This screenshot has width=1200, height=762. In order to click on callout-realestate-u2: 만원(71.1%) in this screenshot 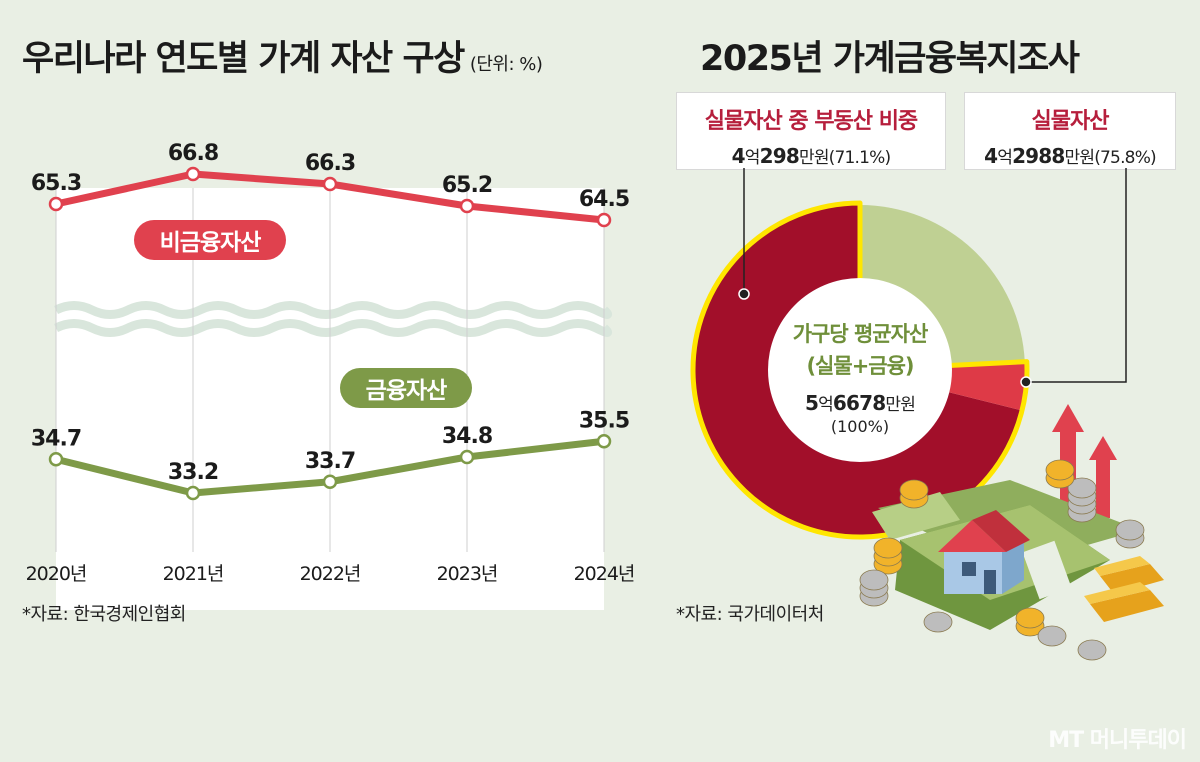, I will do `click(844, 158)`.